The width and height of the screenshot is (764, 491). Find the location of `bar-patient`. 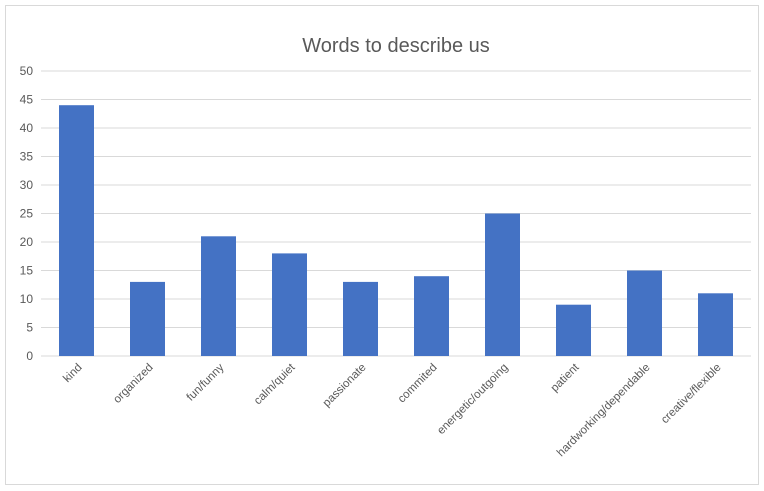

bar-patient is located at coordinates (573, 330).